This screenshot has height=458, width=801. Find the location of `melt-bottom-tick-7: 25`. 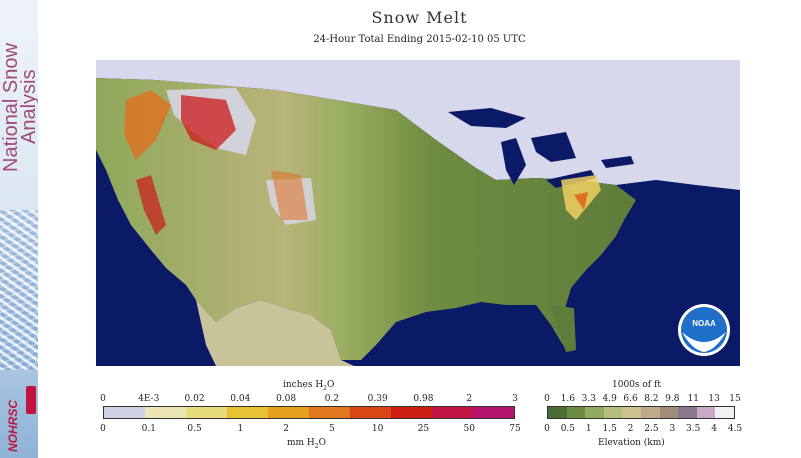

melt-bottom-tick-7: 25 is located at coordinates (423, 429).